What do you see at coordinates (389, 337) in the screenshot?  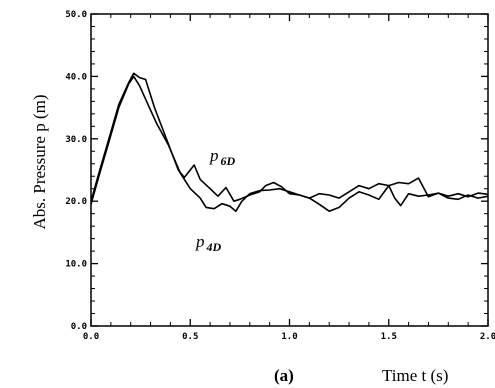 I see `x-tick-label: 1.5` at bounding box center [389, 337].